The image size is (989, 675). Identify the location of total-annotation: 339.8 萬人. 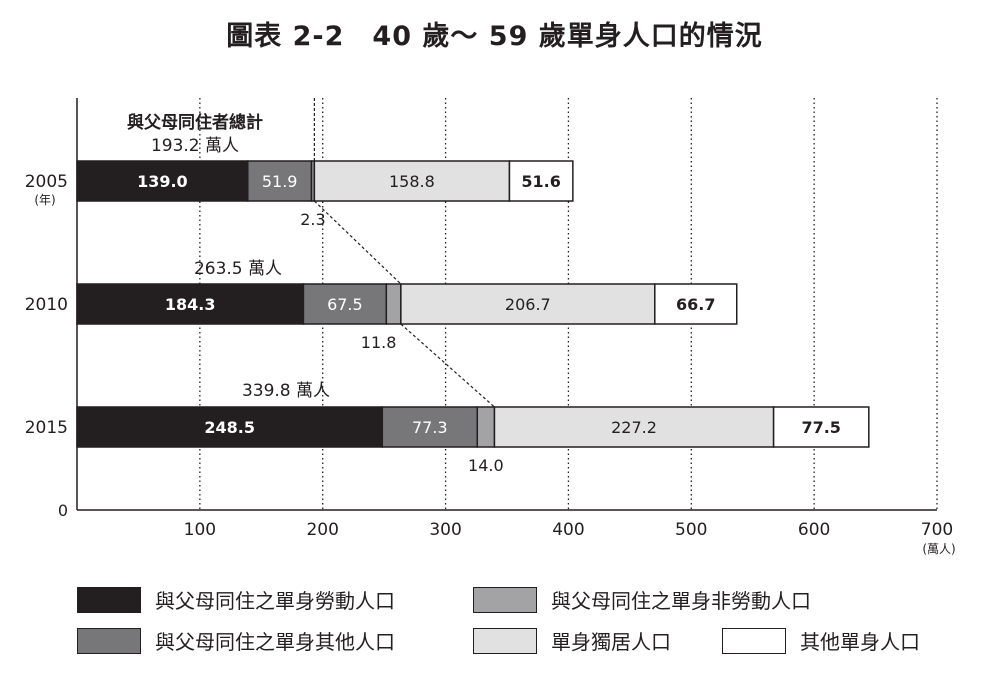
(286, 391).